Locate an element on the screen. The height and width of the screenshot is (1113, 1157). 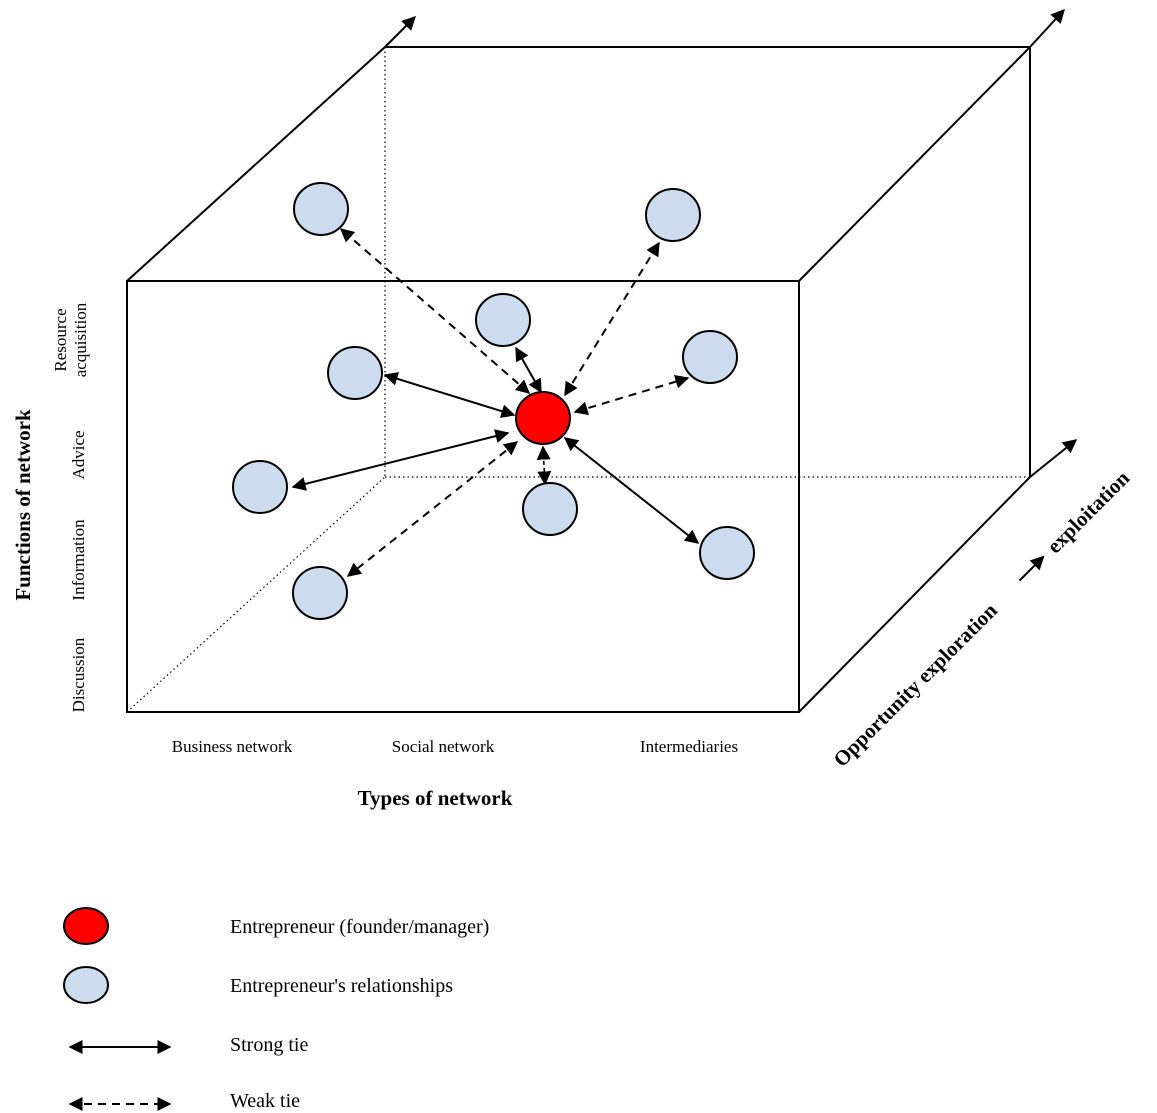
cube-bottom-right-edge is located at coordinates (914, 594).